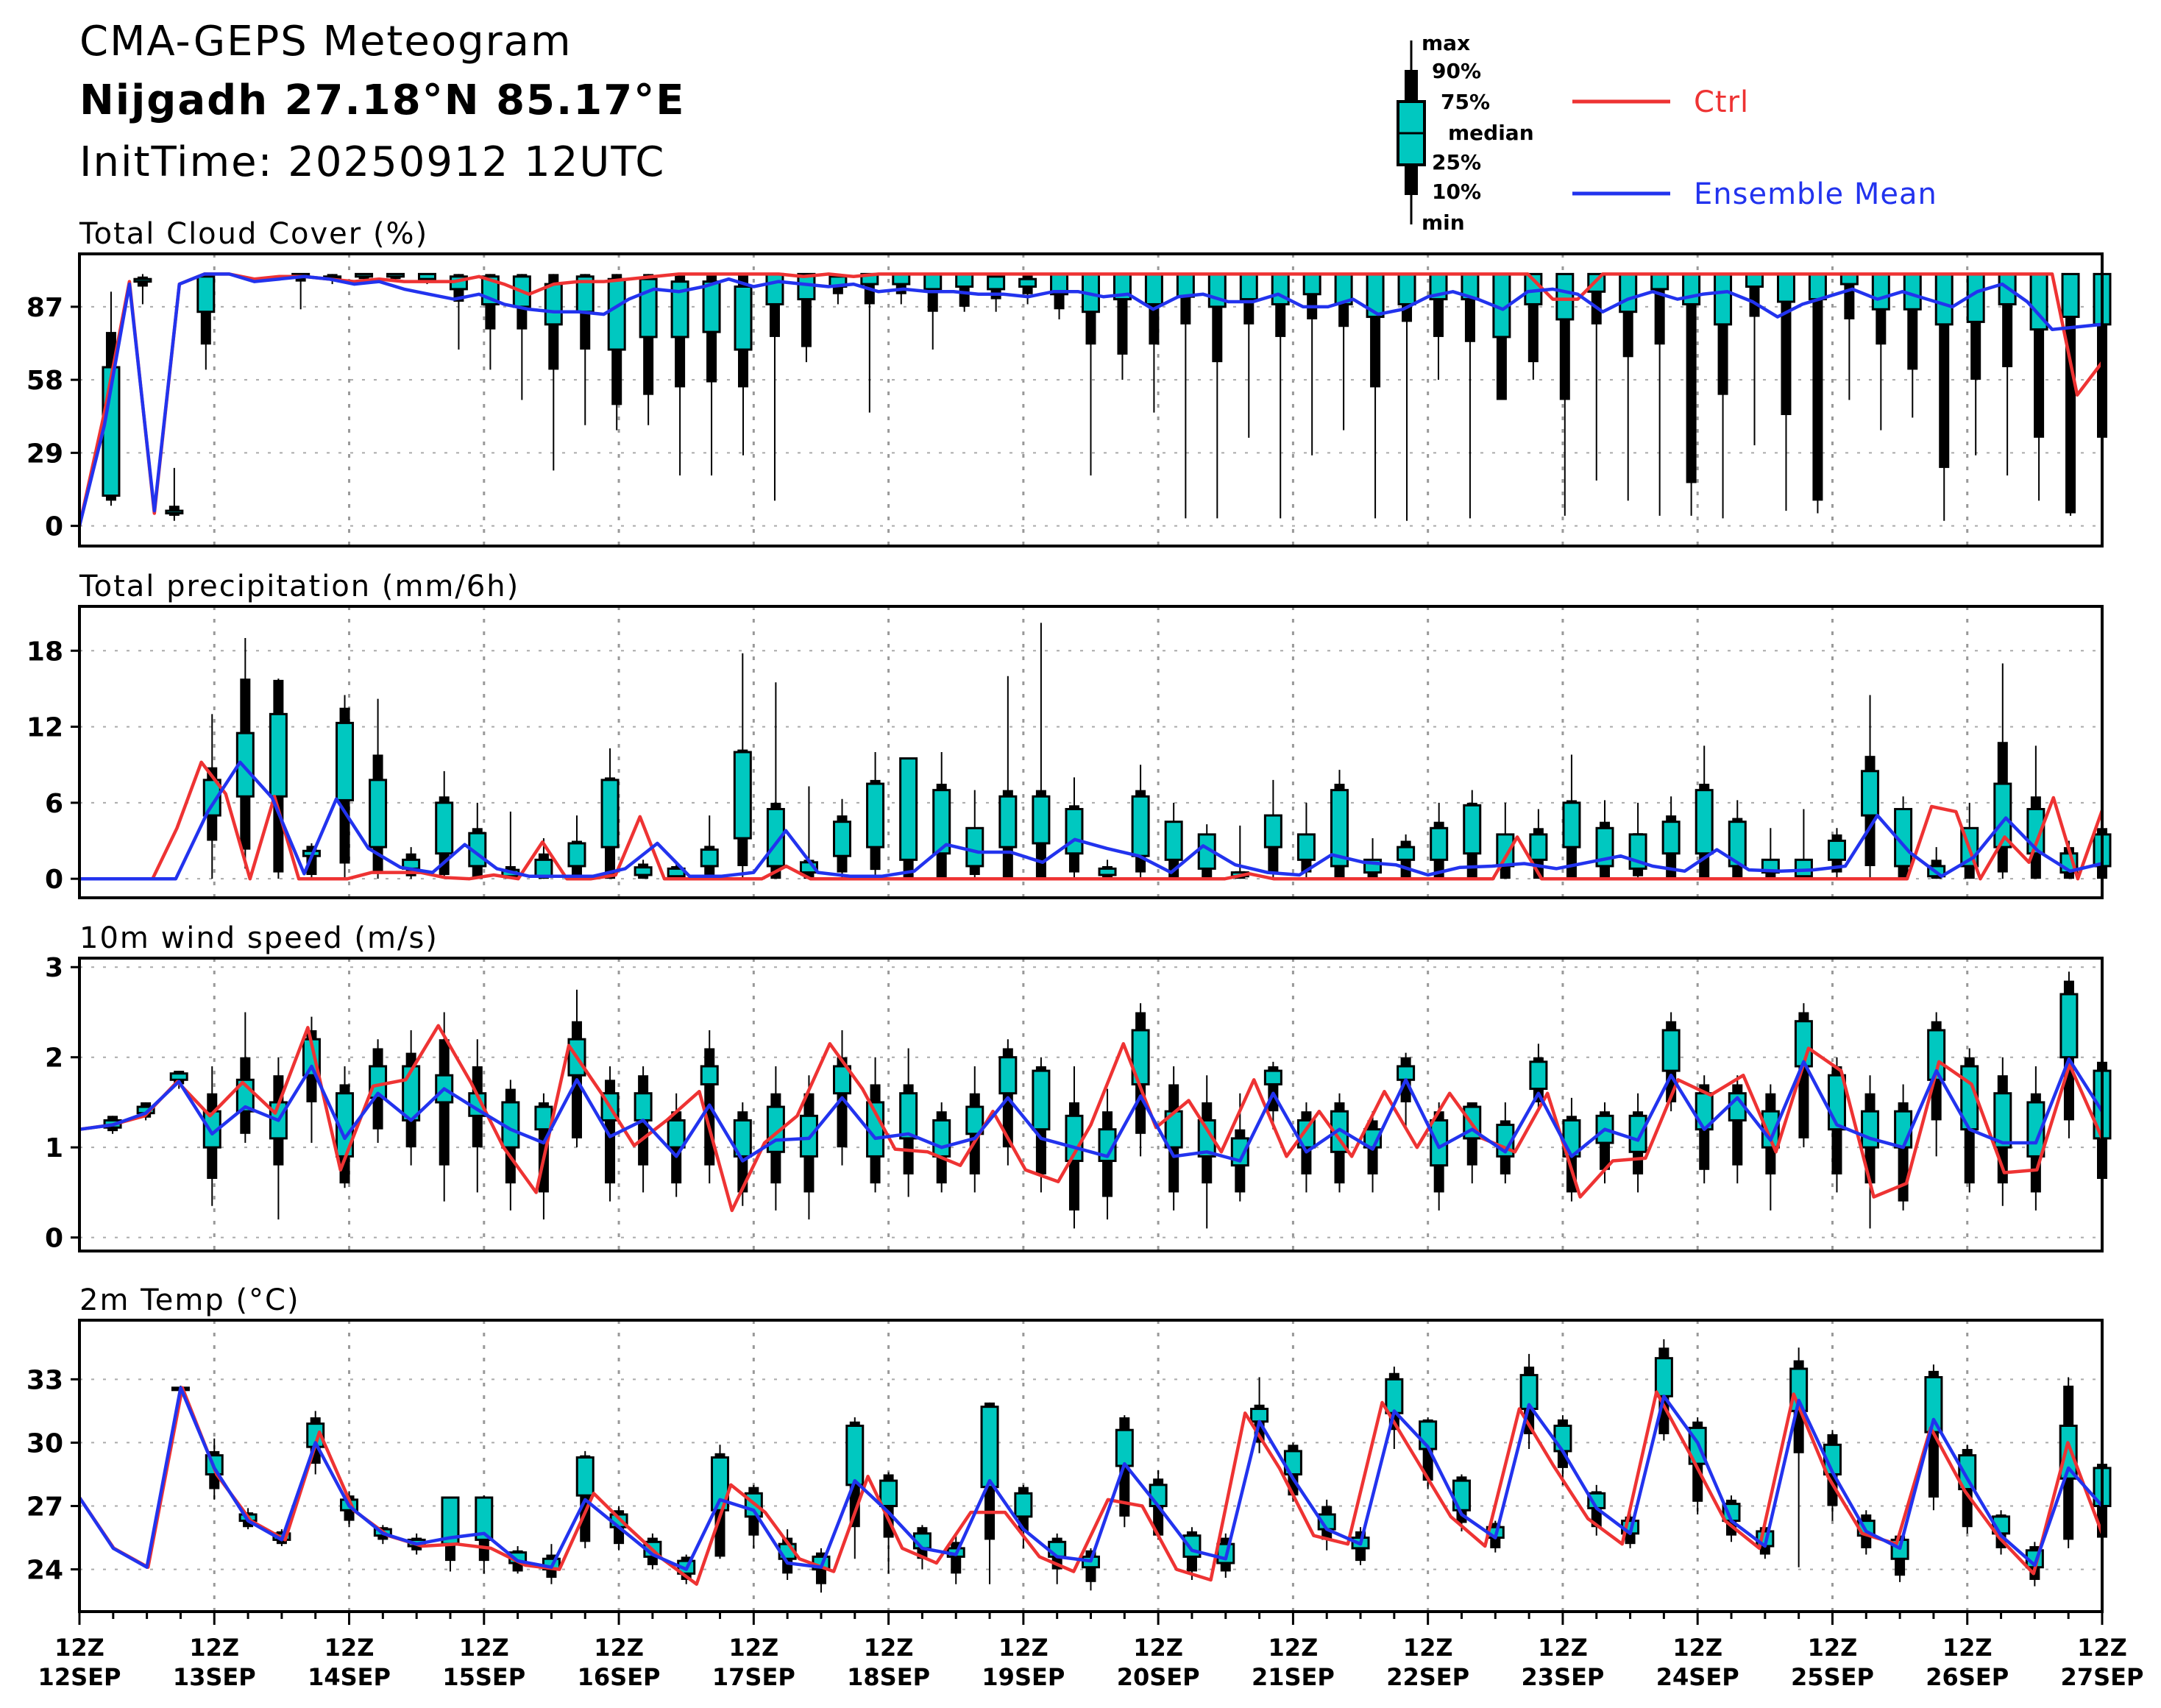 Image resolution: width=2161 pixels, height=1708 pixels. Describe the element at coordinates (1456, 162) in the screenshot. I see `legend-box-label: 25%` at that location.